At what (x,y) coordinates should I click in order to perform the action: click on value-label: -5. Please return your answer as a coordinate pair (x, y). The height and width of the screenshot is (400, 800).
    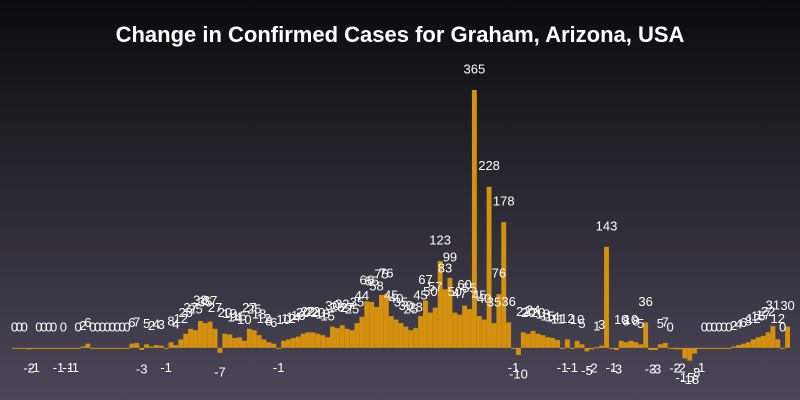
    Looking at the image, I should click on (587, 370).